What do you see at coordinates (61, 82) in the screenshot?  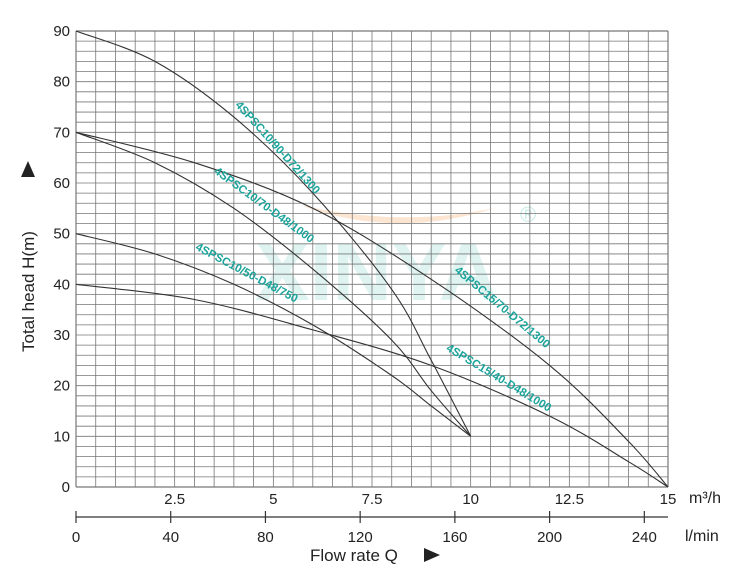 I see `y-tick-label: 80` at bounding box center [61, 82].